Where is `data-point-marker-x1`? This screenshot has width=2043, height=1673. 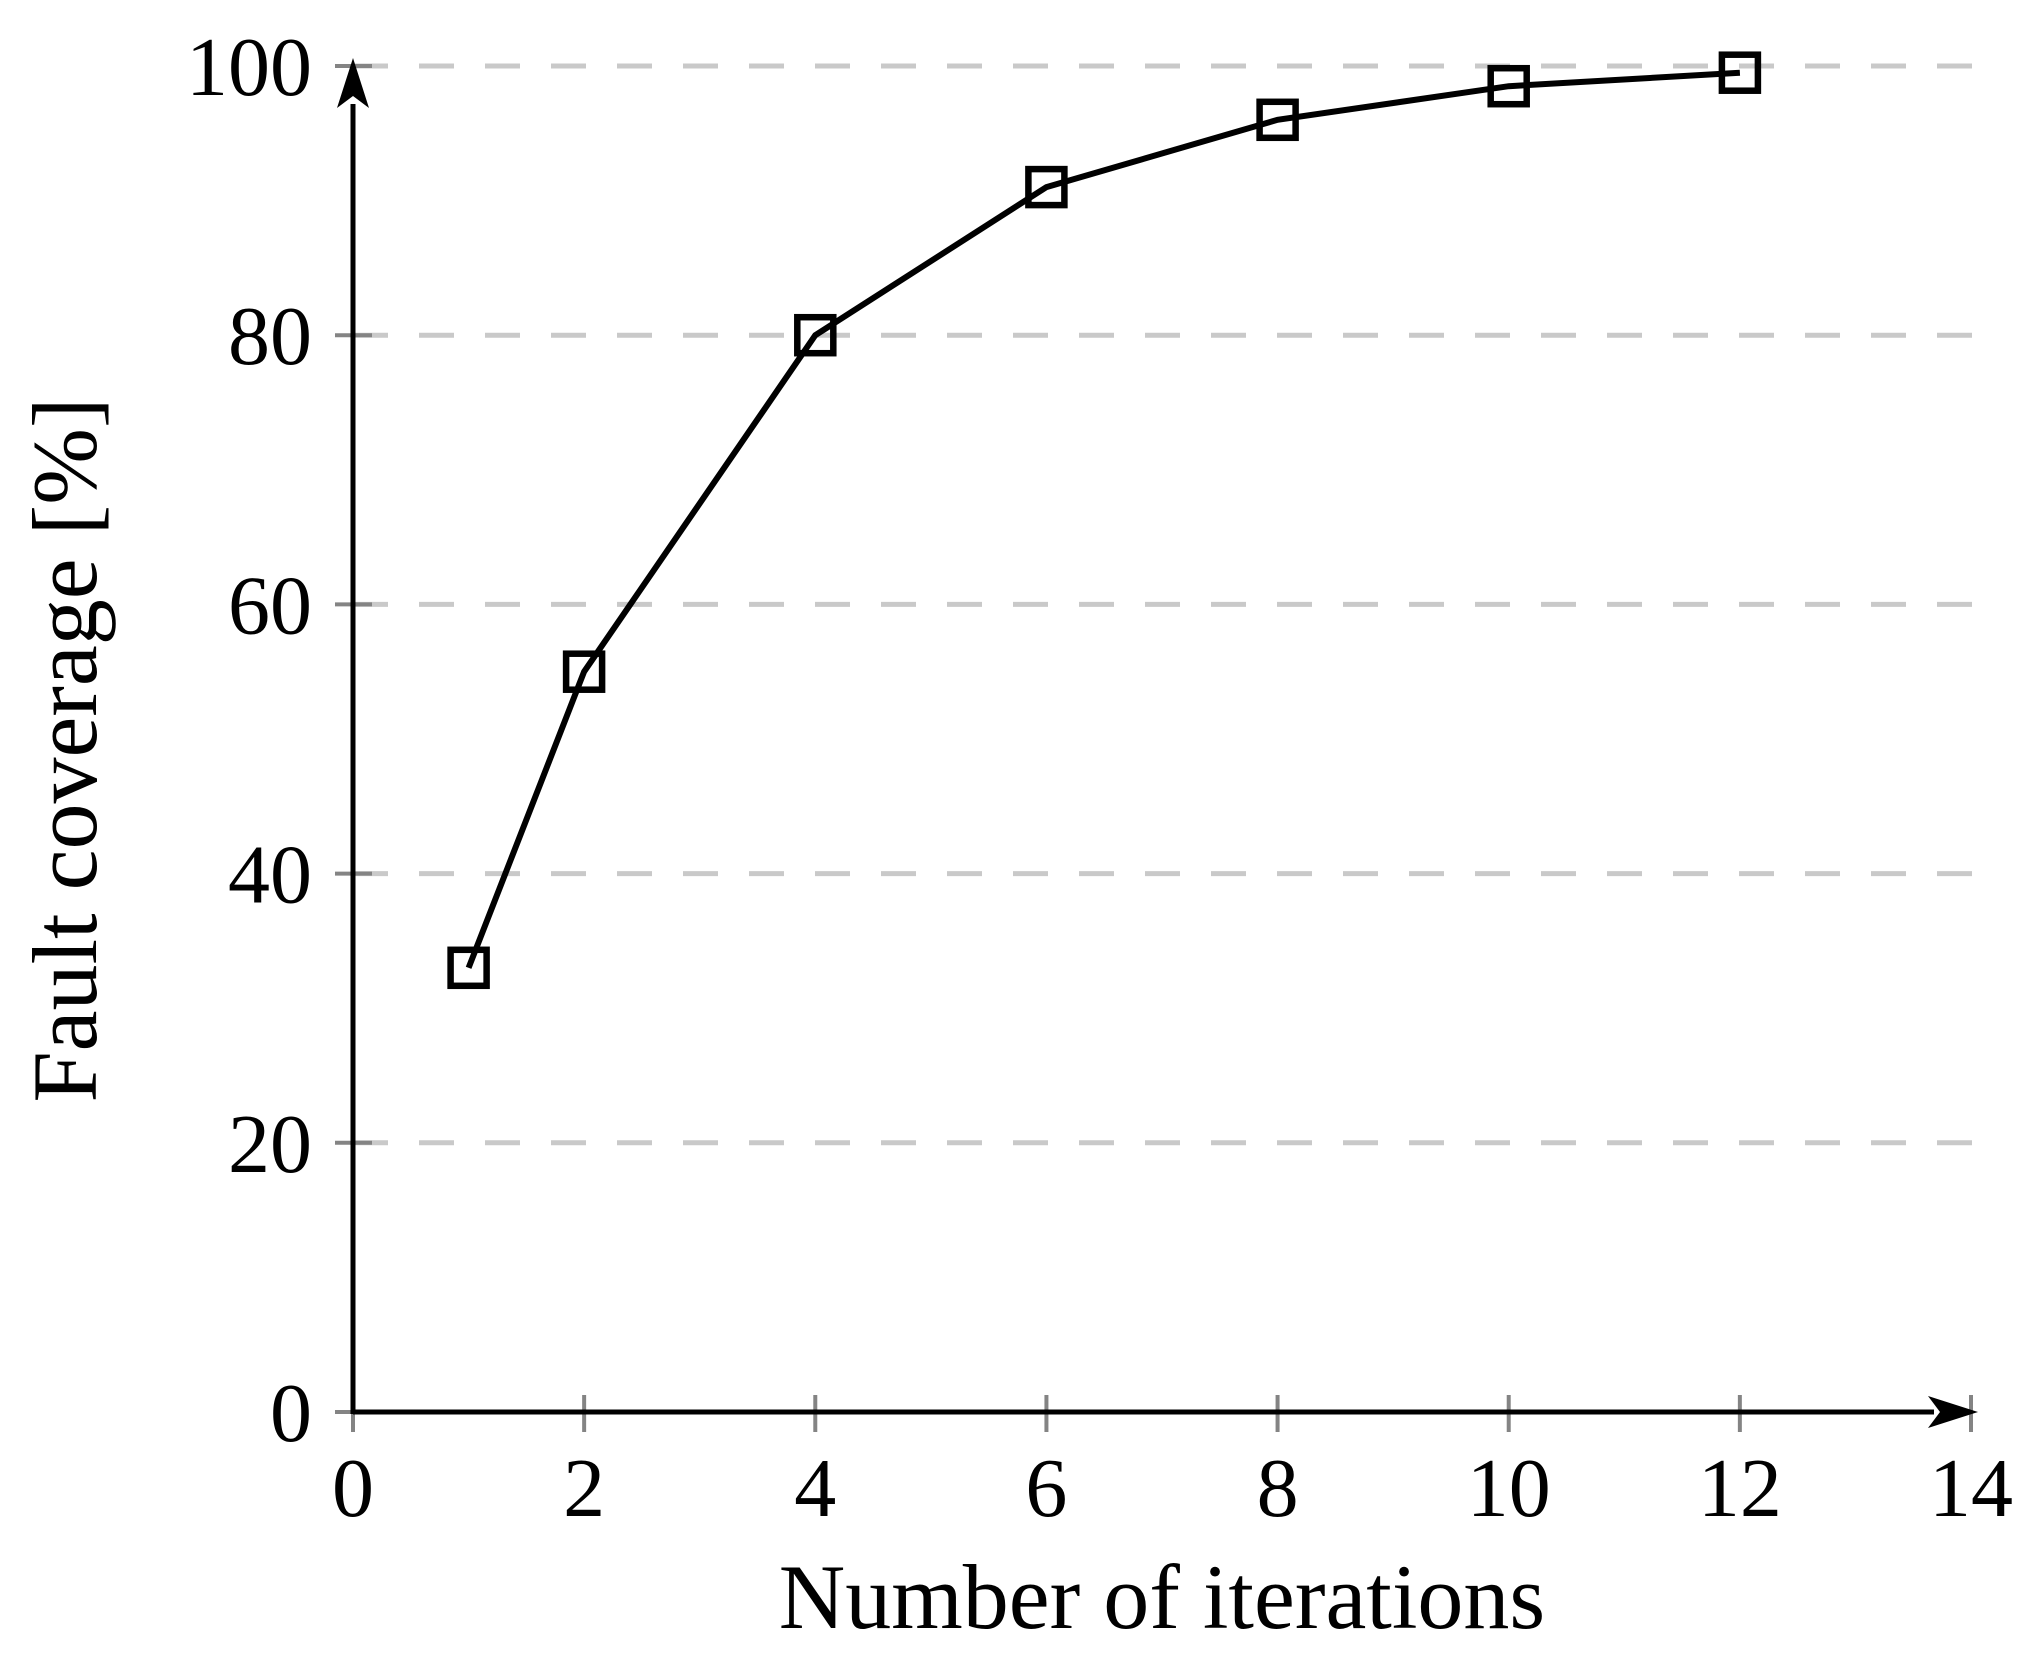
data-point-marker-x1 is located at coordinates (468, 968).